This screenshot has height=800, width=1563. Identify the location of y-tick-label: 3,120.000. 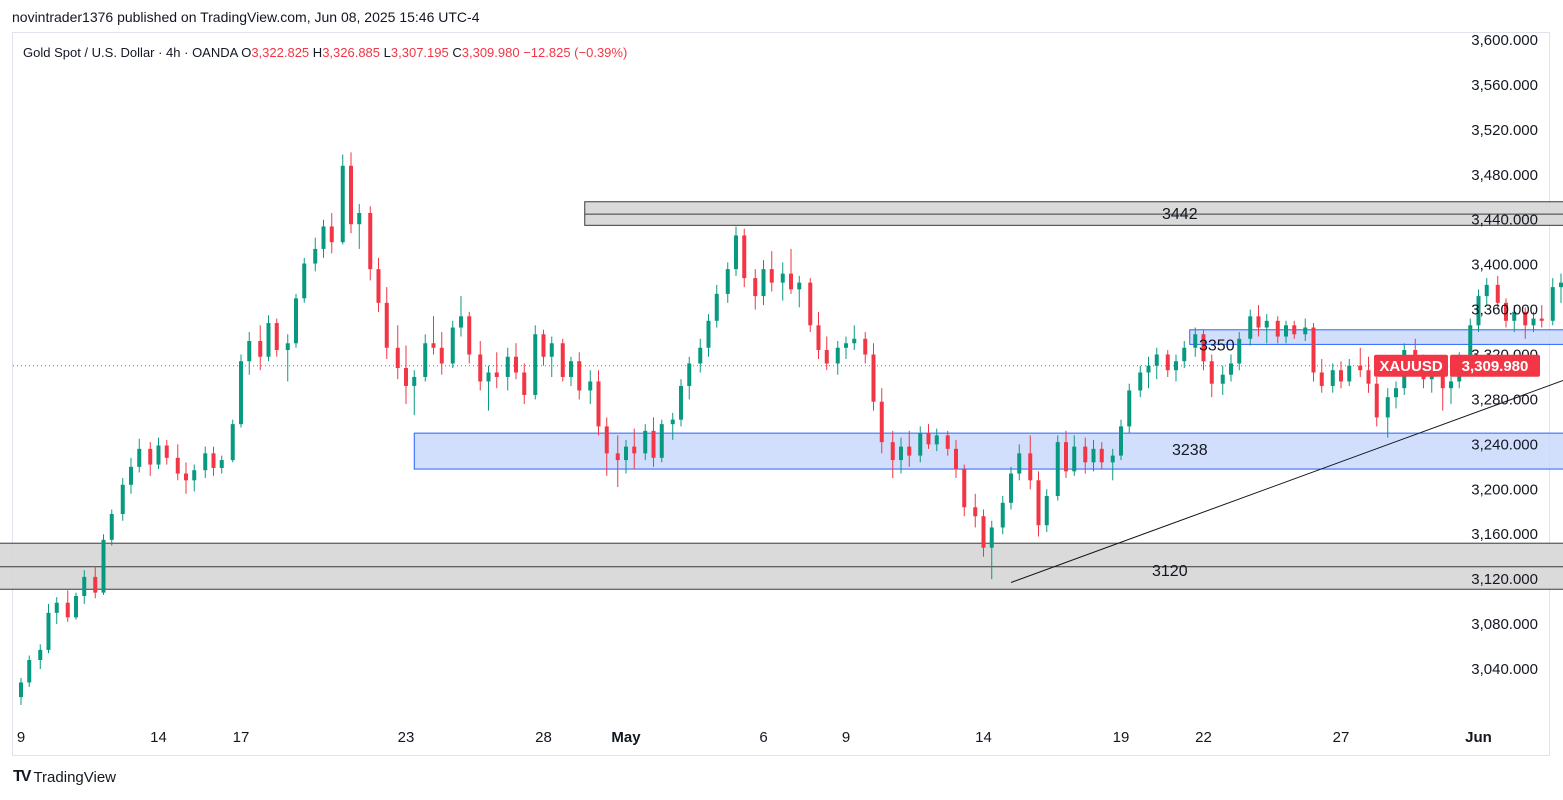
(1504, 579).